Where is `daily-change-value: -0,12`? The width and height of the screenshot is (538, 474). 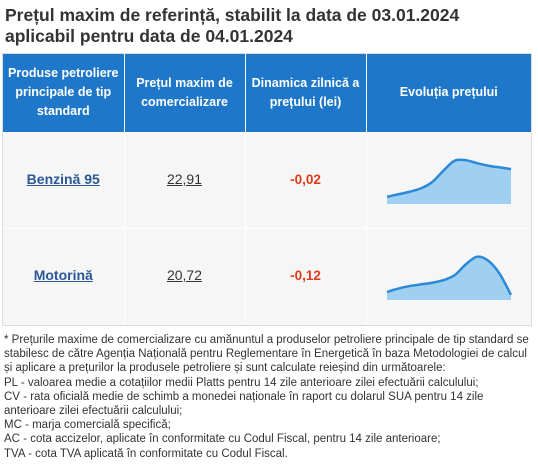 daily-change-value: -0,12 is located at coordinates (305, 276).